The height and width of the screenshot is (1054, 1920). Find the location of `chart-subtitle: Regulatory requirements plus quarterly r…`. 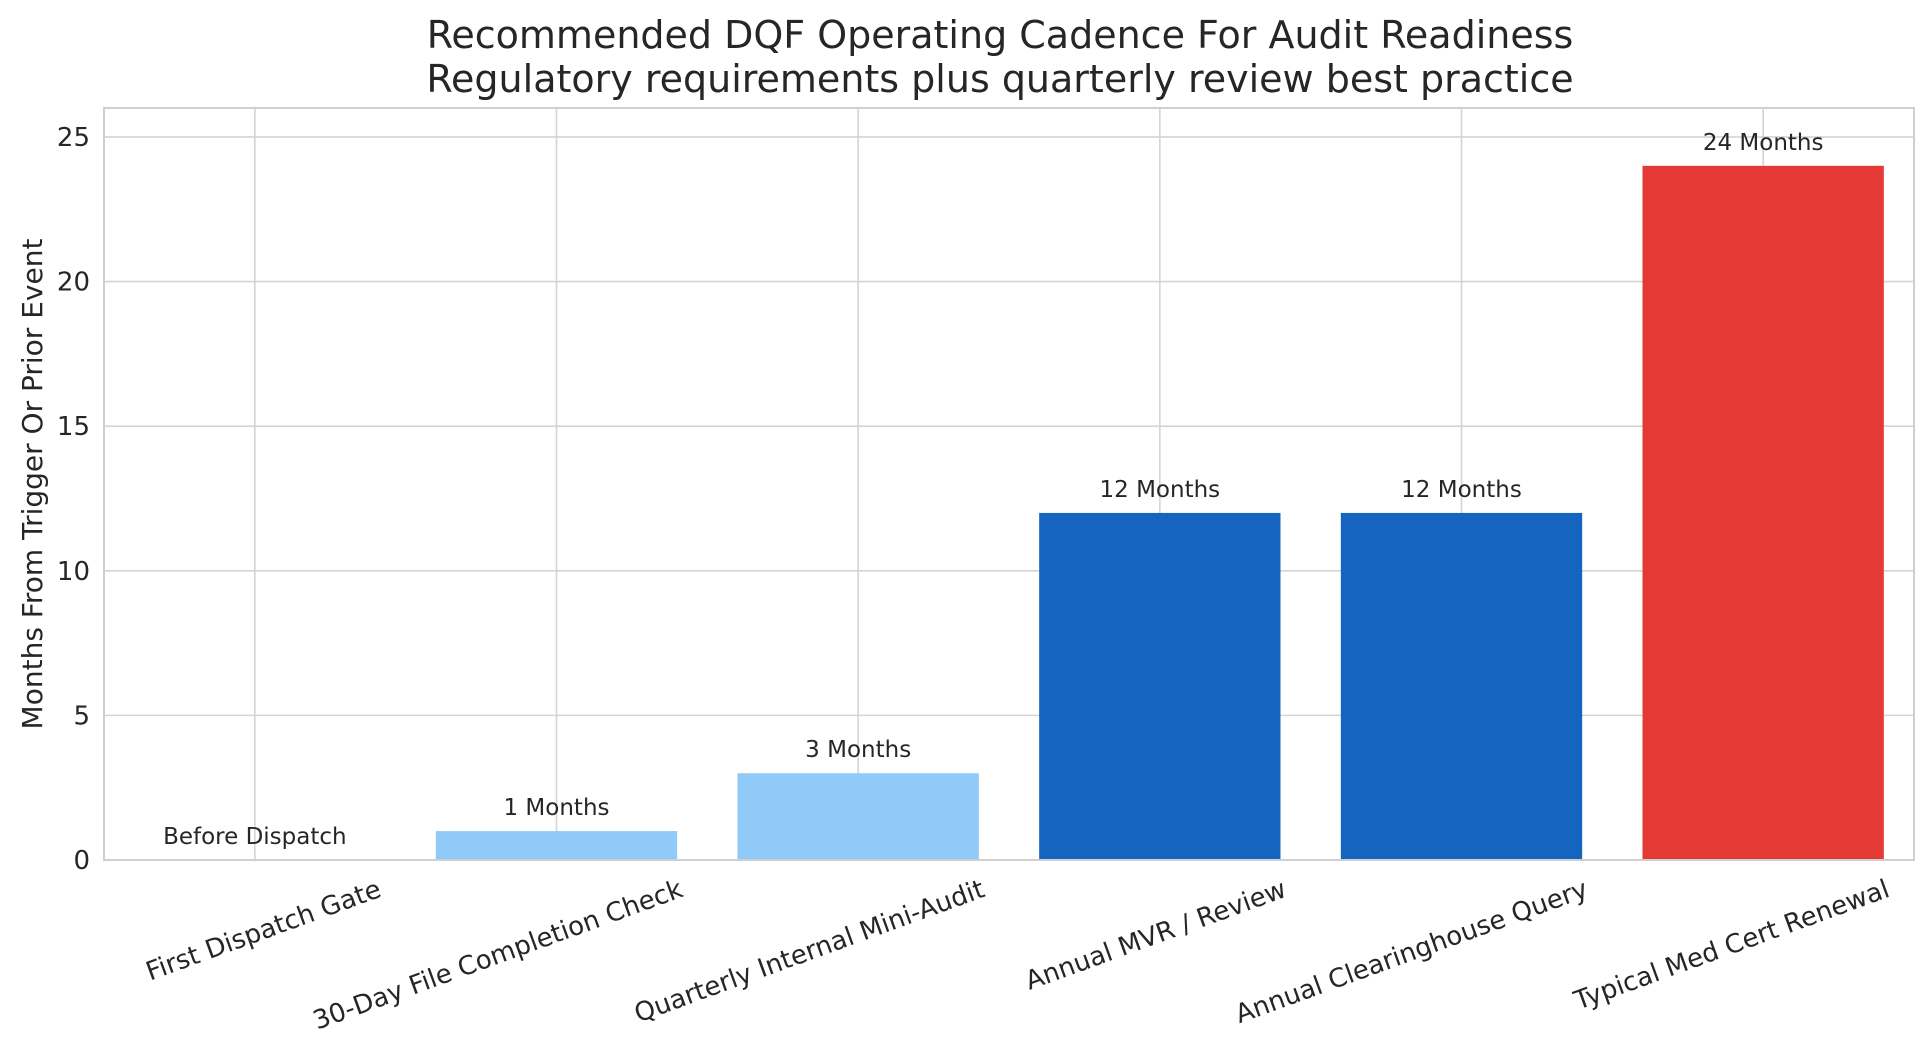

chart-subtitle: Regulatory requirements plus quarterly r… is located at coordinates (999, 79).